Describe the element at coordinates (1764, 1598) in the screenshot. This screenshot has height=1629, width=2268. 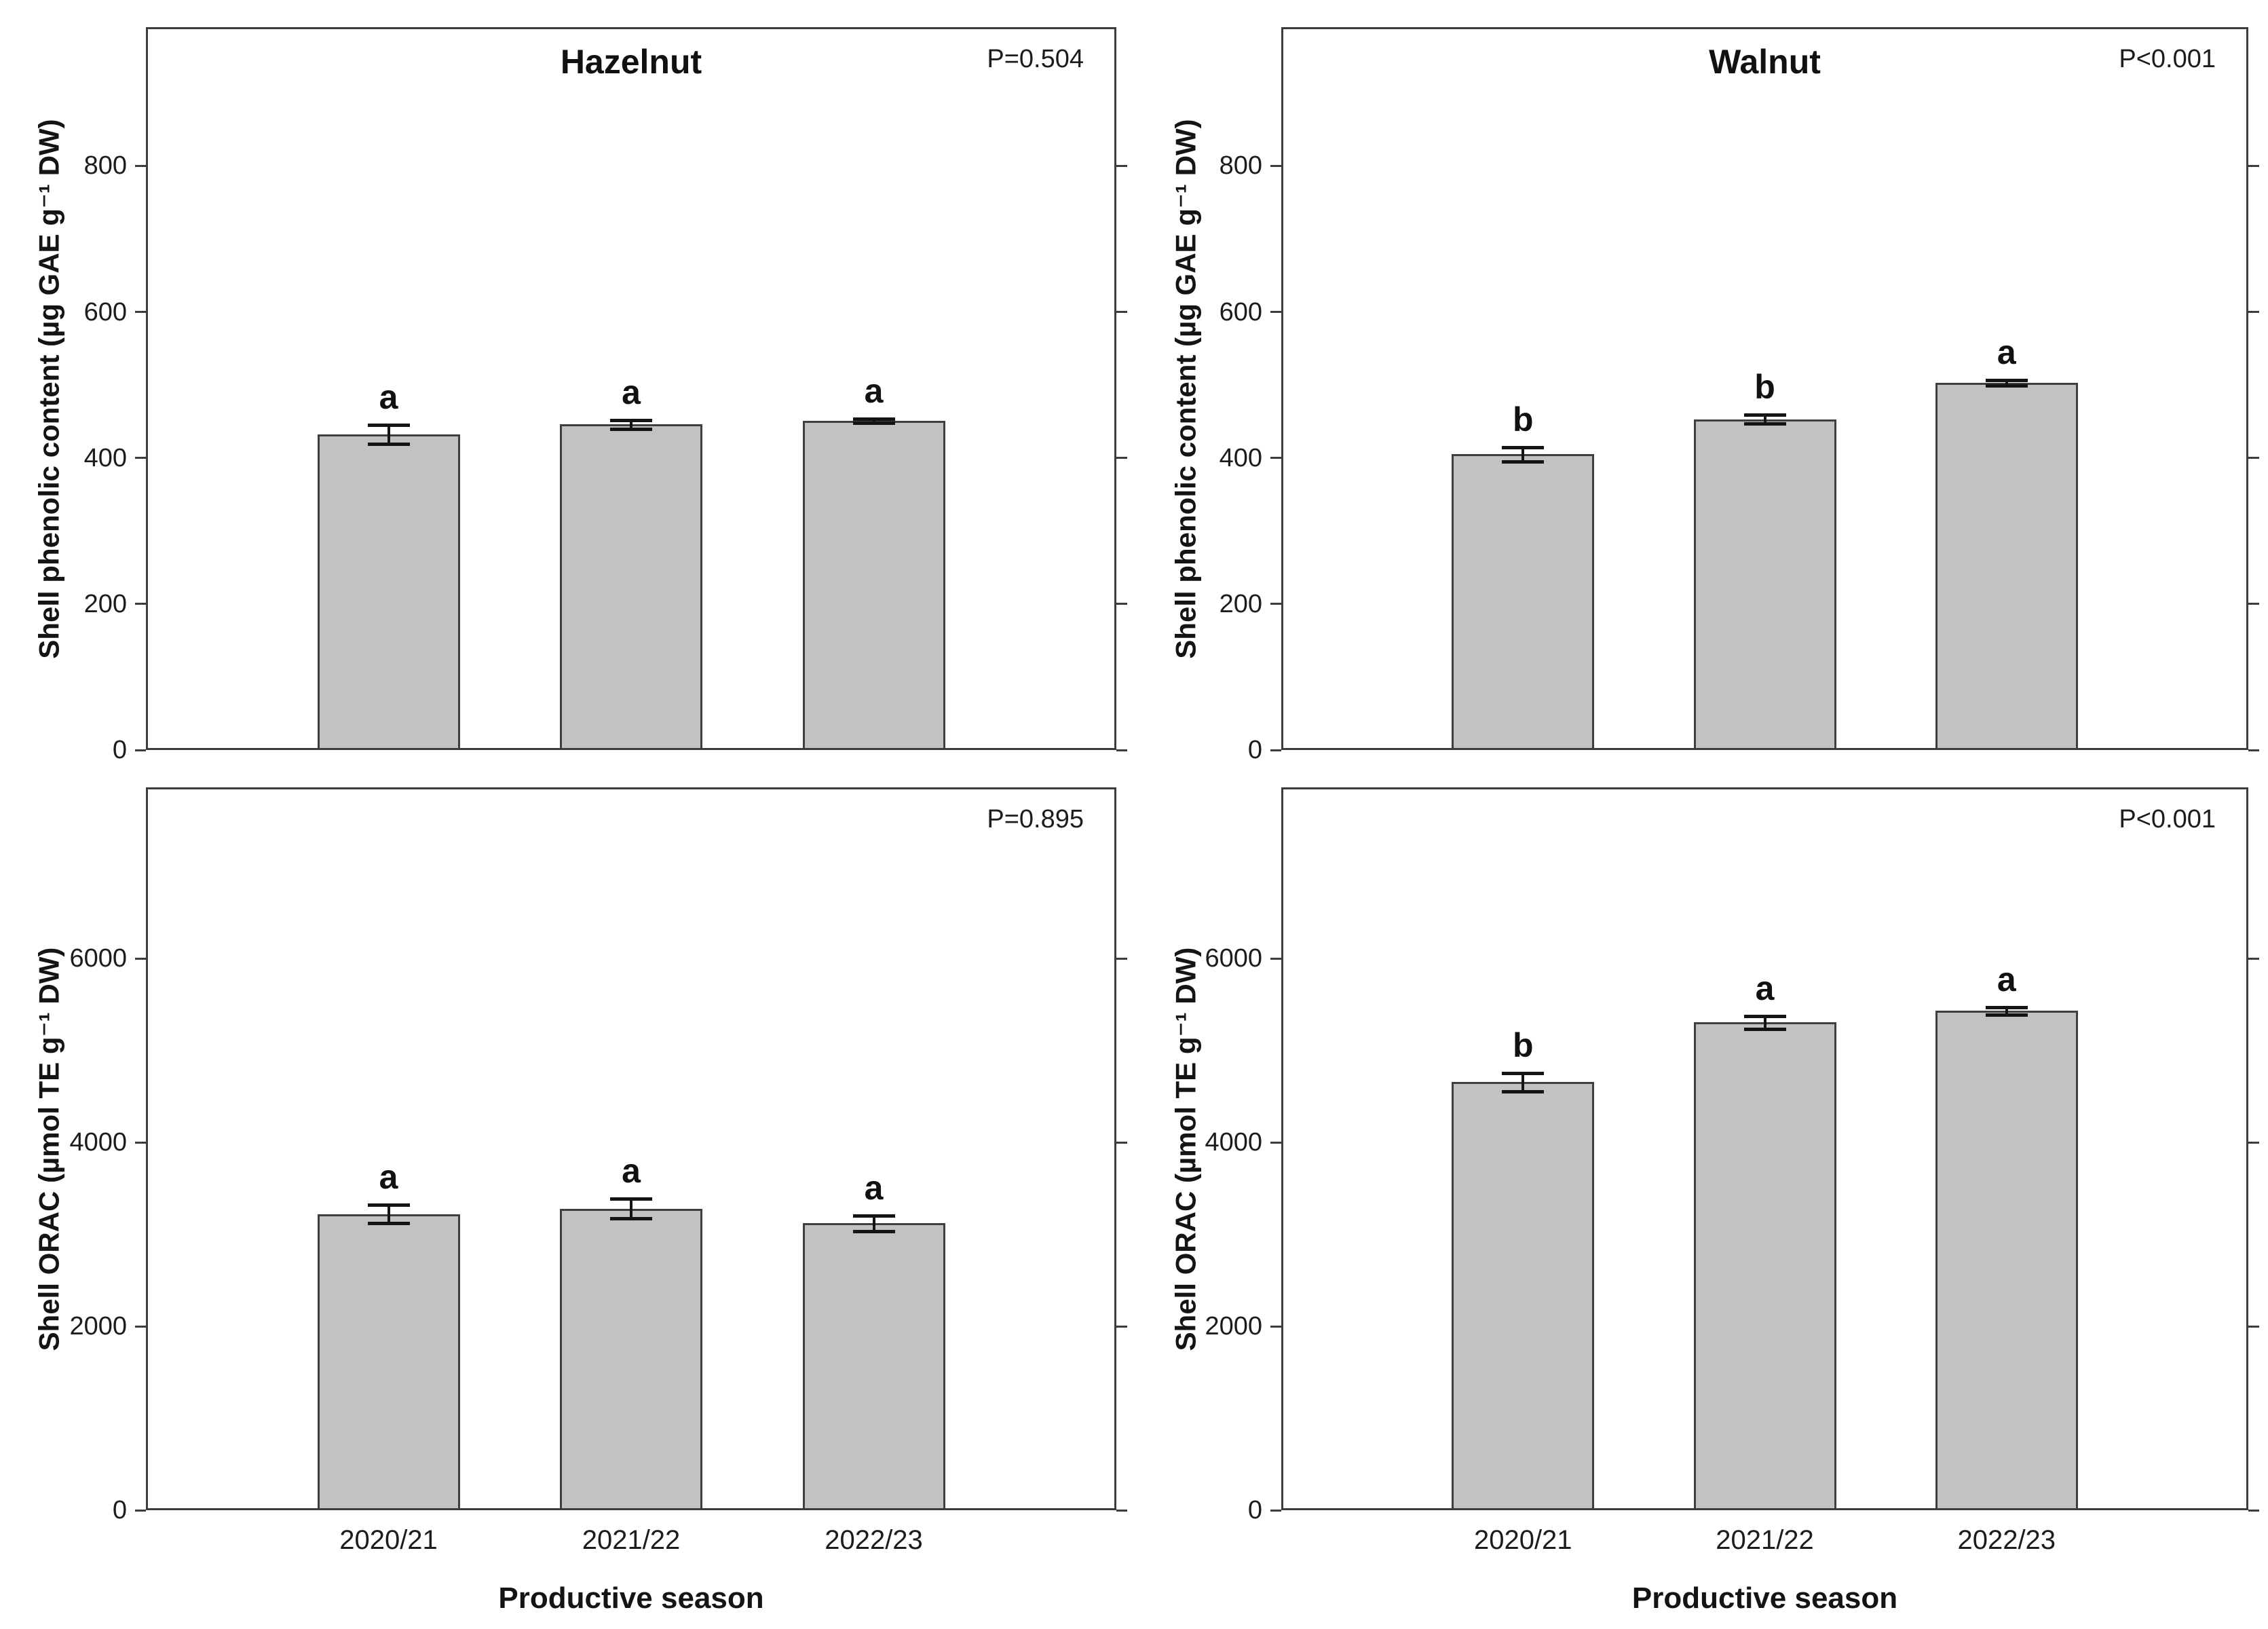
I see `x-axis-title: Productive season` at that location.